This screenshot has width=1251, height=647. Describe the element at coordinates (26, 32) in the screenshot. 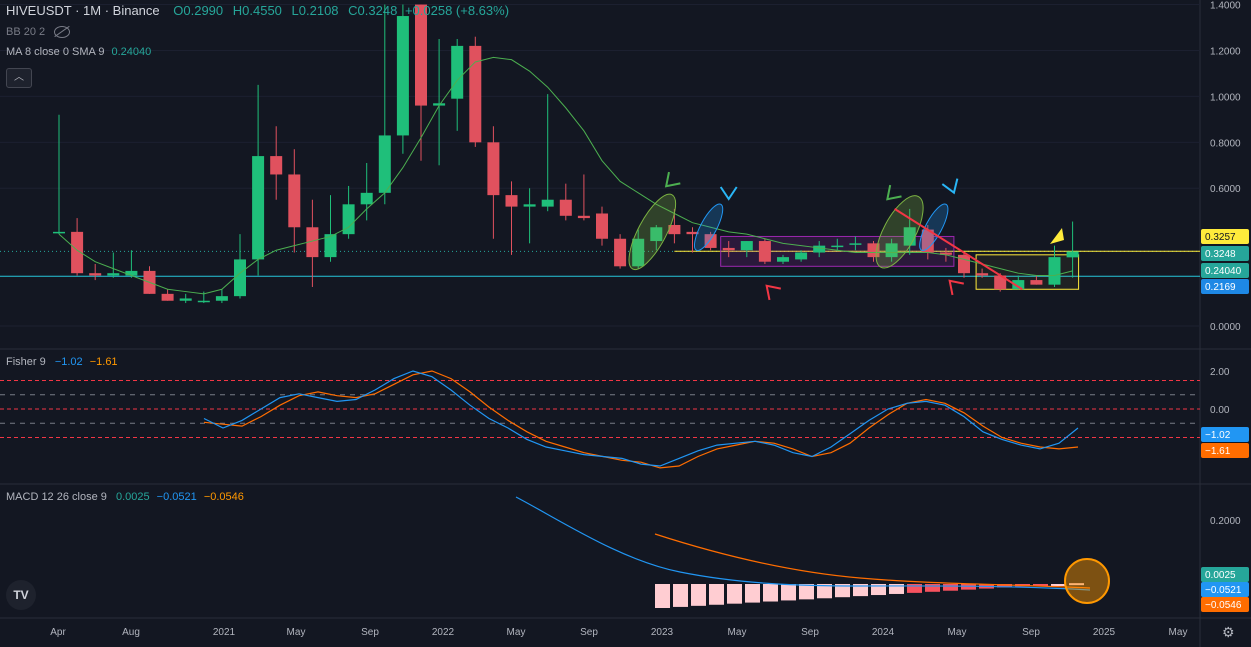

I see `bb-label: BB 20 2` at that location.